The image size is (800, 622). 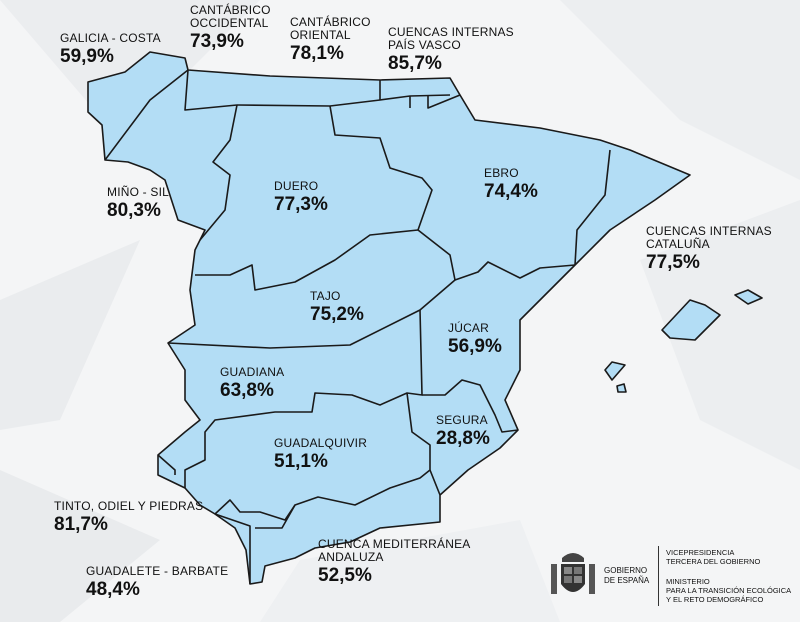 What do you see at coordinates (301, 204) in the screenshot?
I see `basin-value: 77,3%` at bounding box center [301, 204].